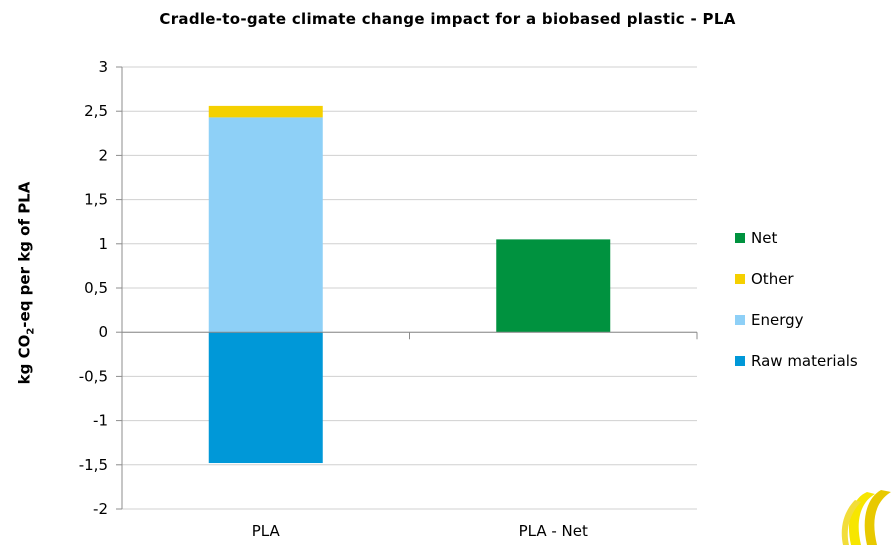 The height and width of the screenshot is (545, 895). Describe the element at coordinates (266, 531) in the screenshot. I see `x-tick-label: PLA` at that location.